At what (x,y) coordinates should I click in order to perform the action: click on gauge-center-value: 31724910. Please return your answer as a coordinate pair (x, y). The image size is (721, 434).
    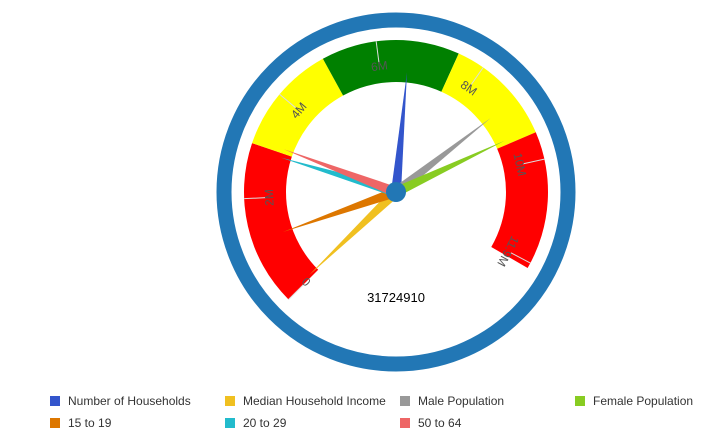
    Looking at the image, I should click on (396, 297).